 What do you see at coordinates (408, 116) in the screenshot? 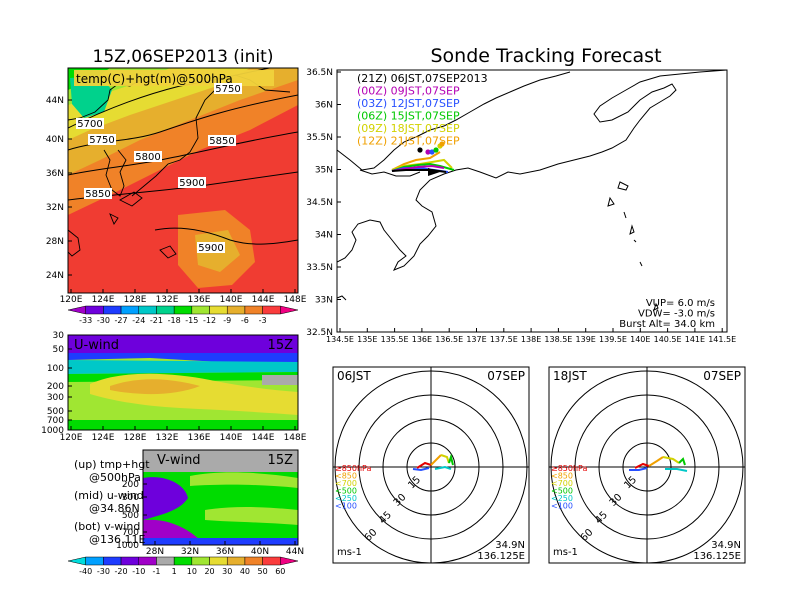
I see `track-legend-entry: (06Z) 15JST,07SEP` at bounding box center [408, 116].